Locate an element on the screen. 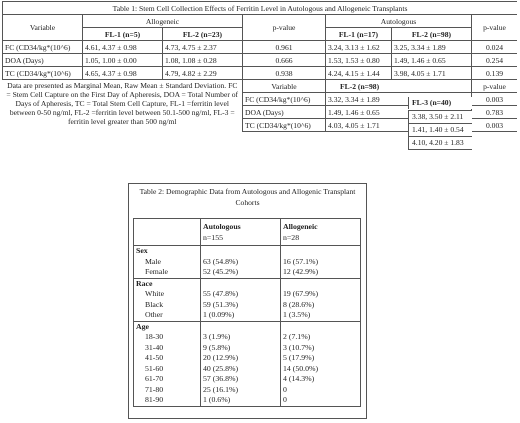  cell: 4.61, 4.37 ± 0.98 is located at coordinates (122, 47).